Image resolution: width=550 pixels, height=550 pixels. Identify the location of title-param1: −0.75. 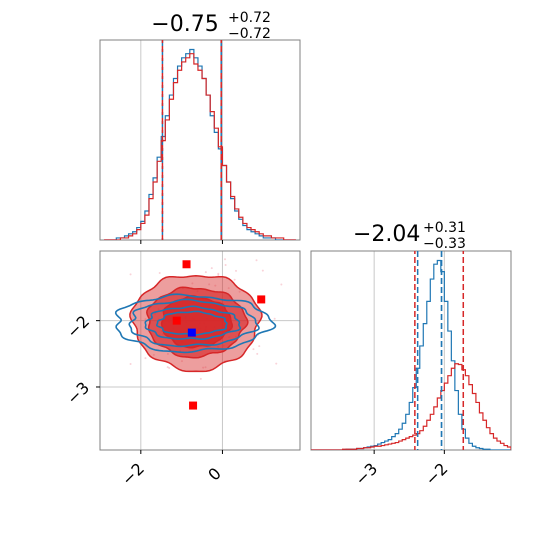
(184, 24).